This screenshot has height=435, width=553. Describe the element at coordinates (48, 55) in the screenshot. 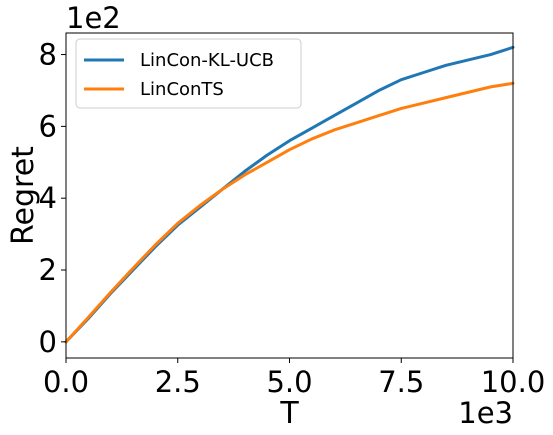

I see `y-tick-label: 8` at that location.